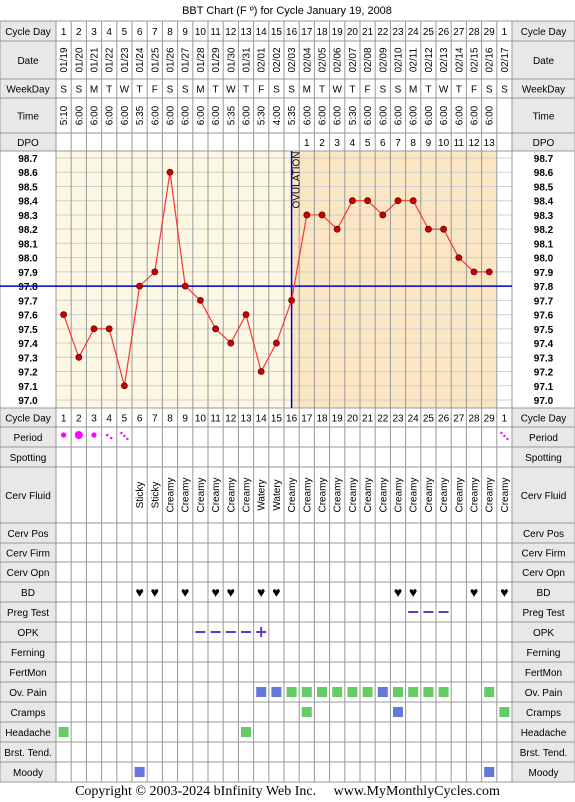 This screenshot has width=575, height=802. I want to click on row-label-cerv_firm: Cerv Firm, so click(28, 554).